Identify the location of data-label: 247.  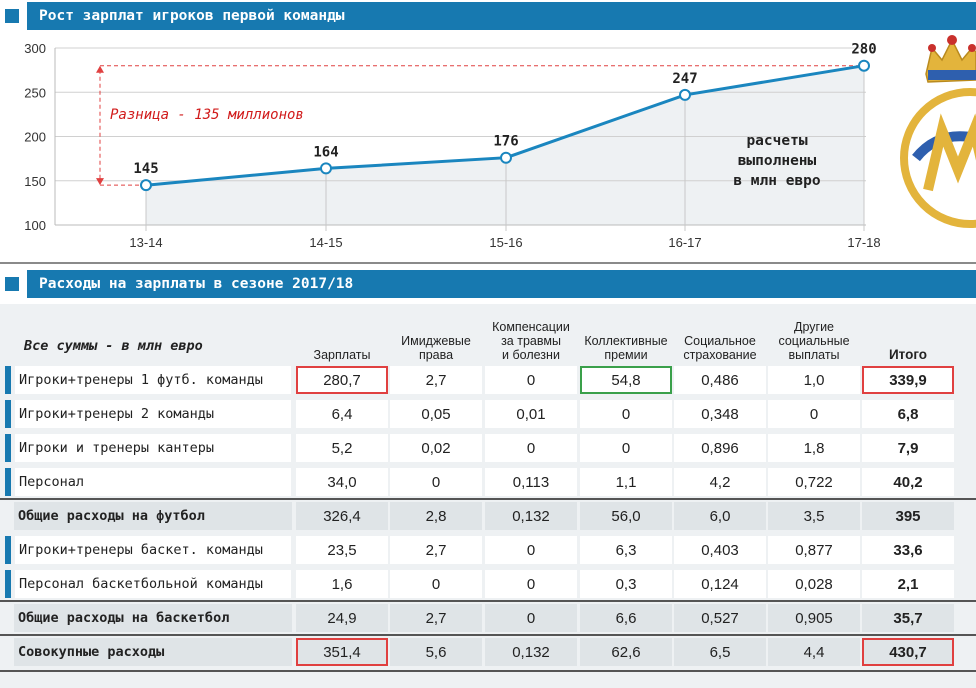
(684, 79).